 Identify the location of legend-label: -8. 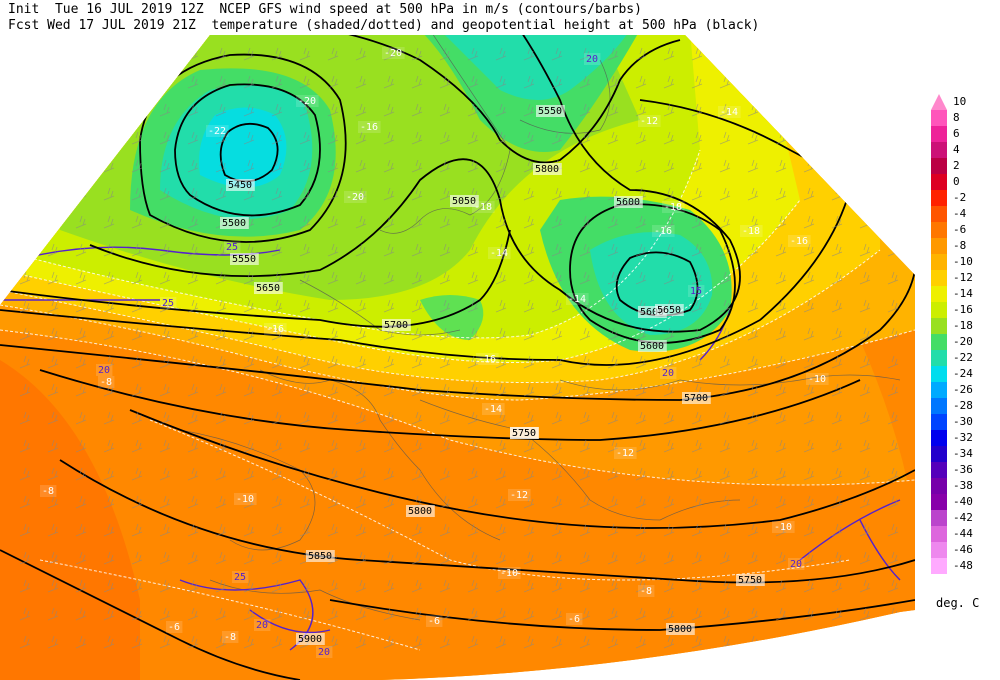
(960, 245).